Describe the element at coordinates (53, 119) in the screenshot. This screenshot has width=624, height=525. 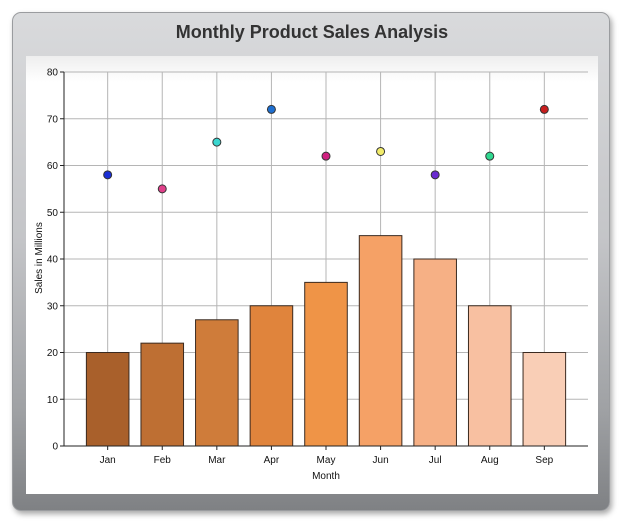
I see `y-tick-label: 70` at that location.